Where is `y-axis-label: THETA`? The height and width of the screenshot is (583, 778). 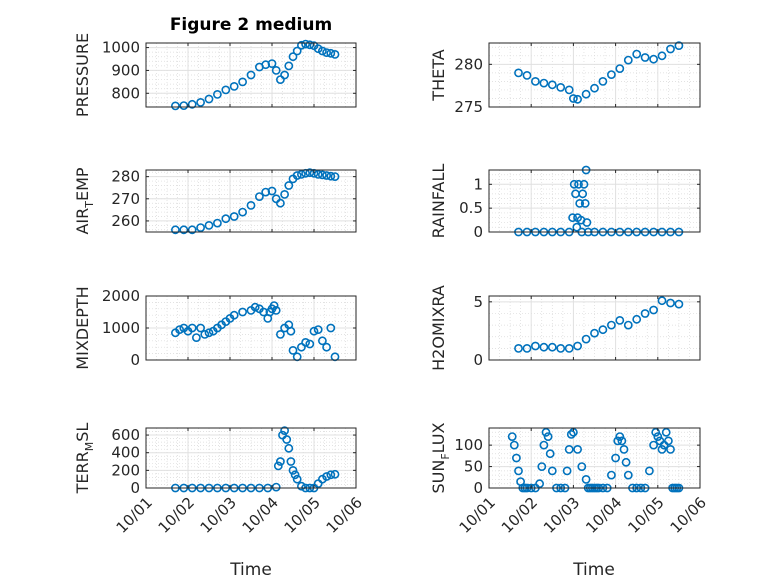
y-axis-label: THETA is located at coordinates (438, 75).